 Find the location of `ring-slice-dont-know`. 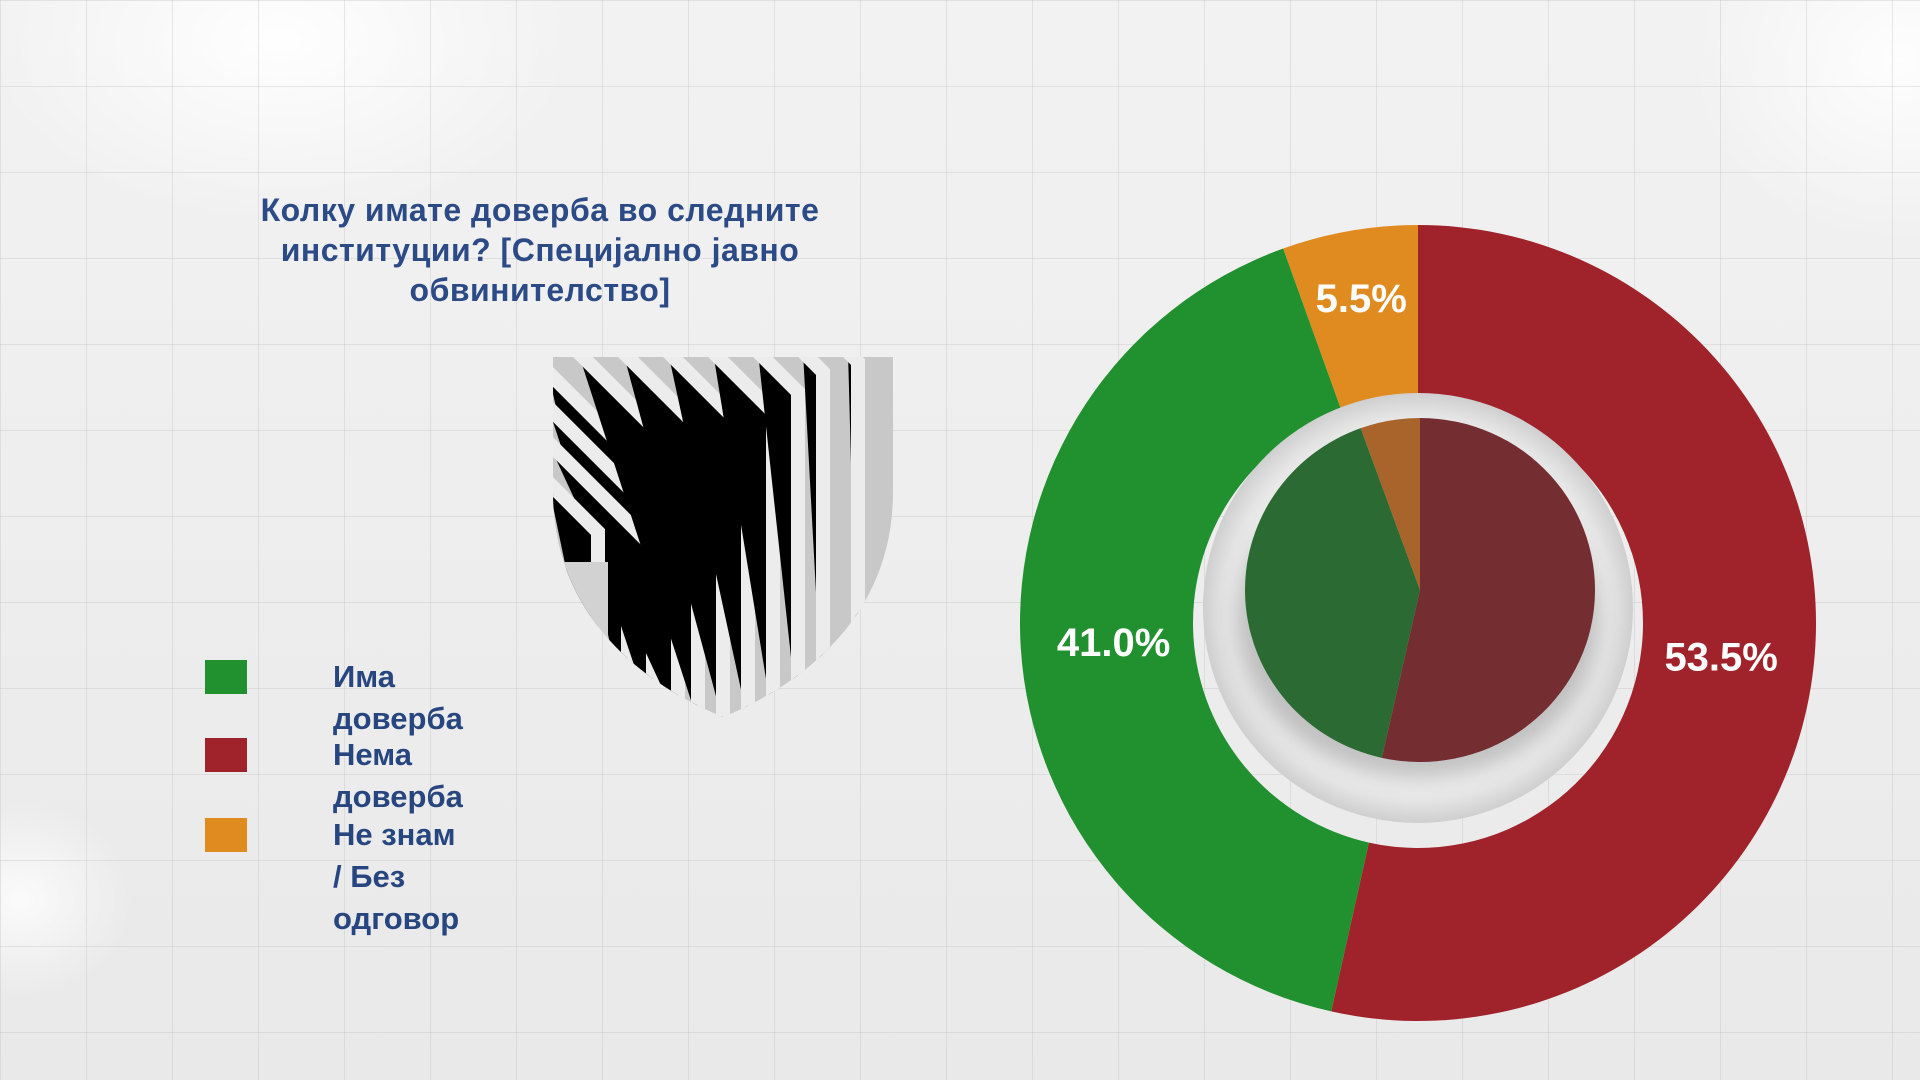

ring-slice-dont-know is located at coordinates (1350, 318).